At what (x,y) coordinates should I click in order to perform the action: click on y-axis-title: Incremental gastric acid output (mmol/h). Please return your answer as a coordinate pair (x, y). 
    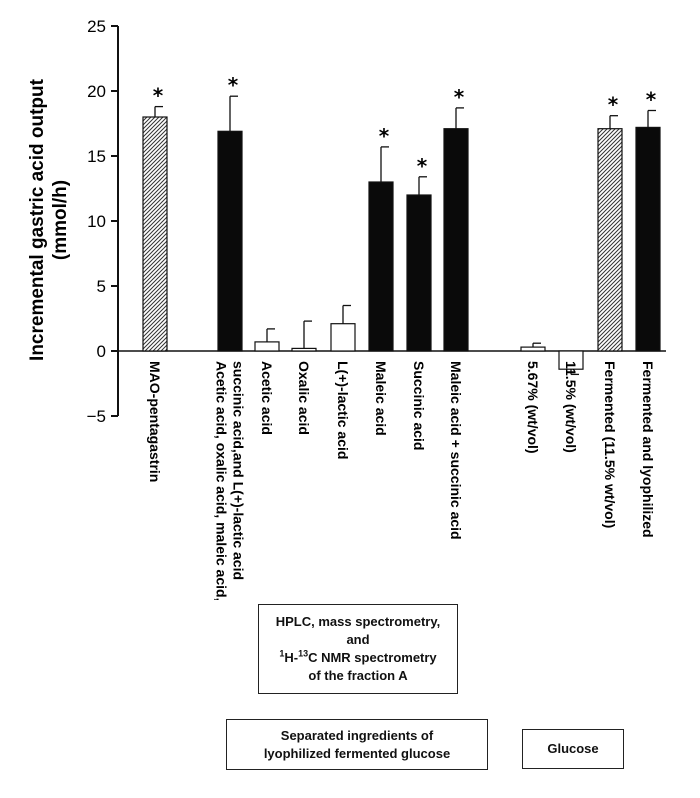
    Looking at the image, I should click on (49, 219).